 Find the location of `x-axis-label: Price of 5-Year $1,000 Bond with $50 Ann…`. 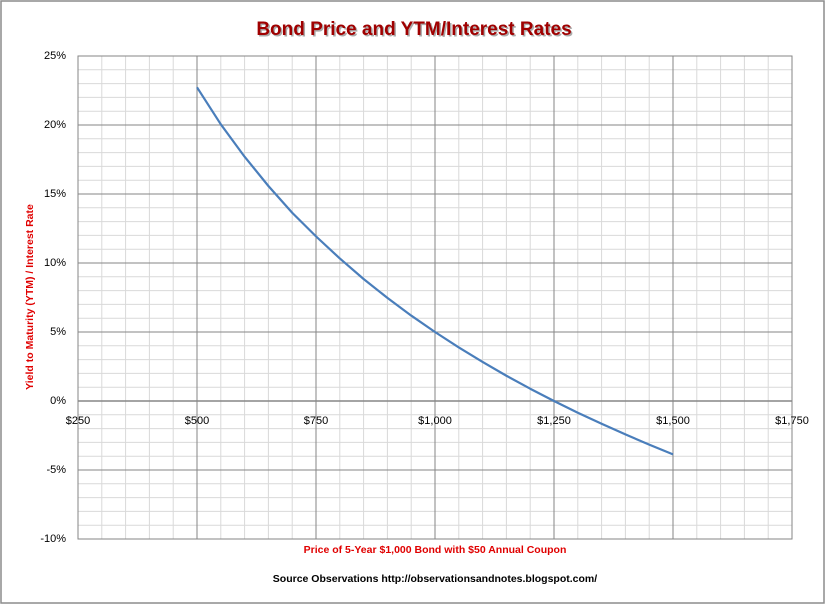

x-axis-label: Price of 5-Year $1,000 Bond with $50 Ann… is located at coordinates (435, 550).